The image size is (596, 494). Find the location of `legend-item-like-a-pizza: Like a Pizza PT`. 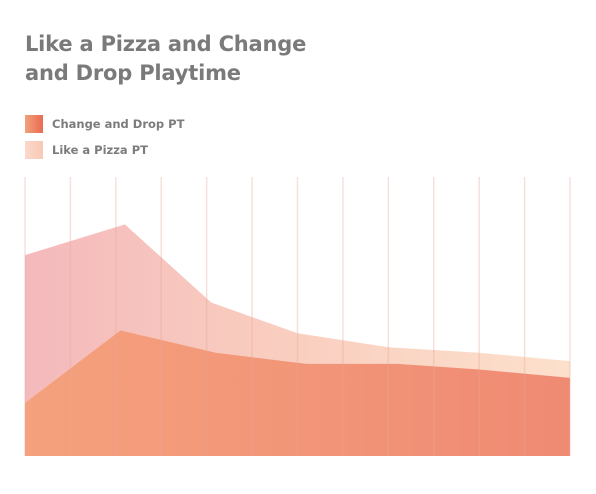

legend-item-like-a-pizza: Like a Pizza PT is located at coordinates (104, 150).